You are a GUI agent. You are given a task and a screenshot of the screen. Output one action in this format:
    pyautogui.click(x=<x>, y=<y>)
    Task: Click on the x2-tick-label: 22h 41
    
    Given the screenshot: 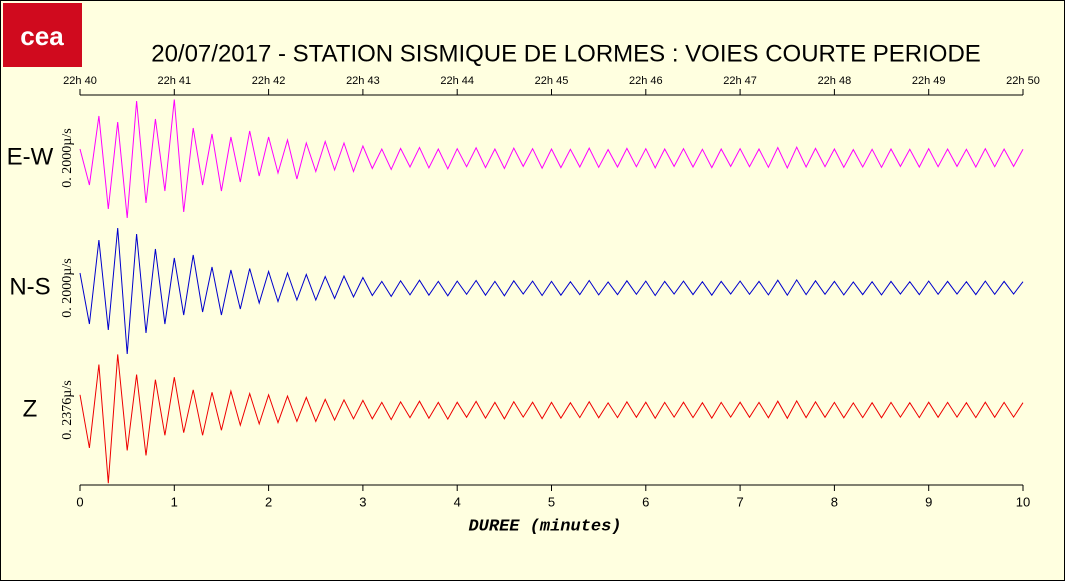 What is the action you would take?
    pyautogui.click(x=174, y=81)
    